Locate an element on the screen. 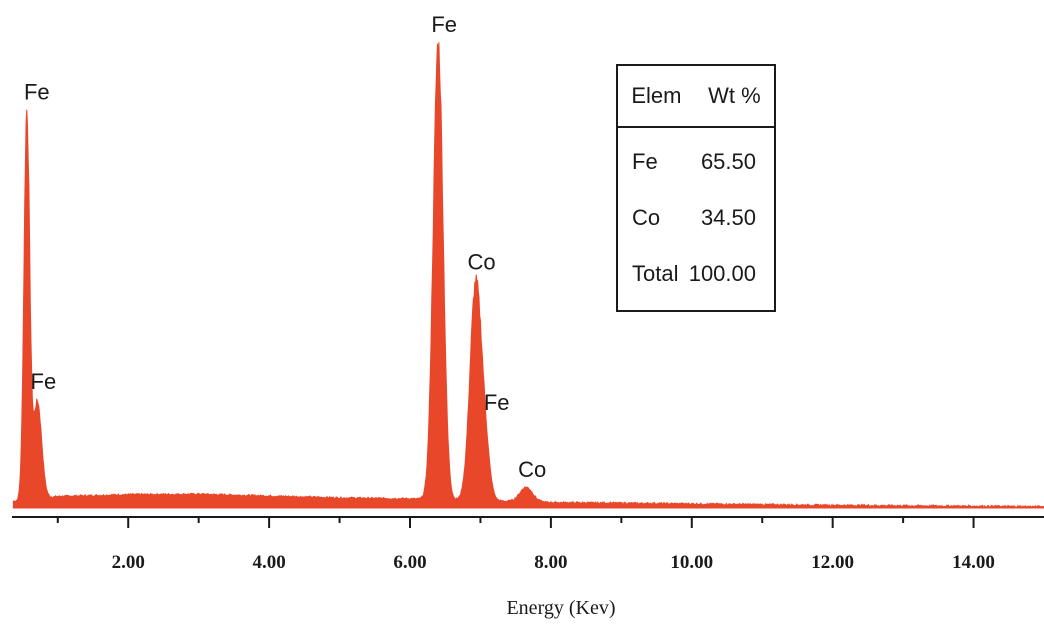  table-row: Fe 65.50 is located at coordinates (696, 162).